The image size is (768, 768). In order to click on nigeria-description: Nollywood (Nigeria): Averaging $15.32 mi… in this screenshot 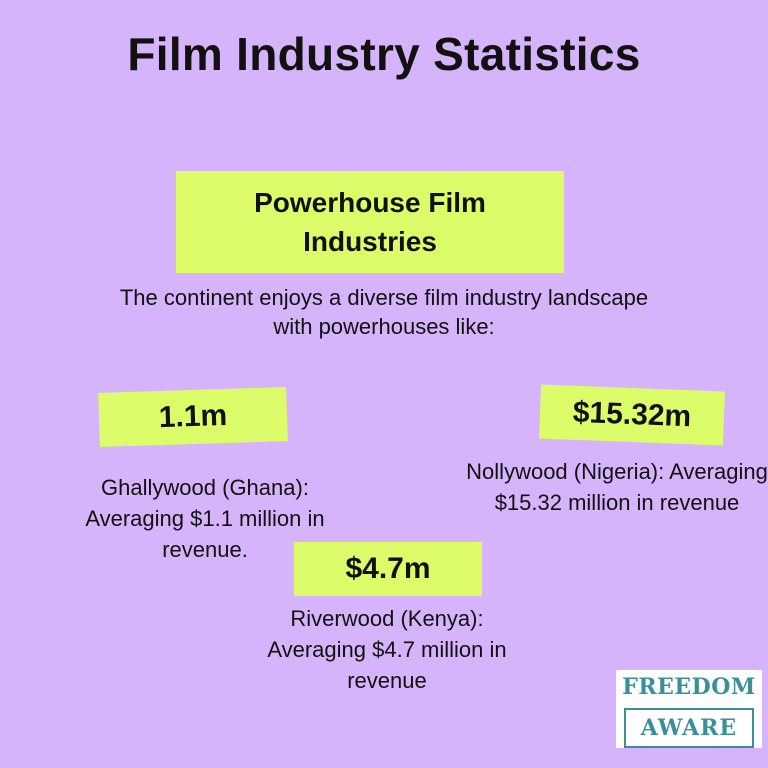, I will do `click(617, 487)`.